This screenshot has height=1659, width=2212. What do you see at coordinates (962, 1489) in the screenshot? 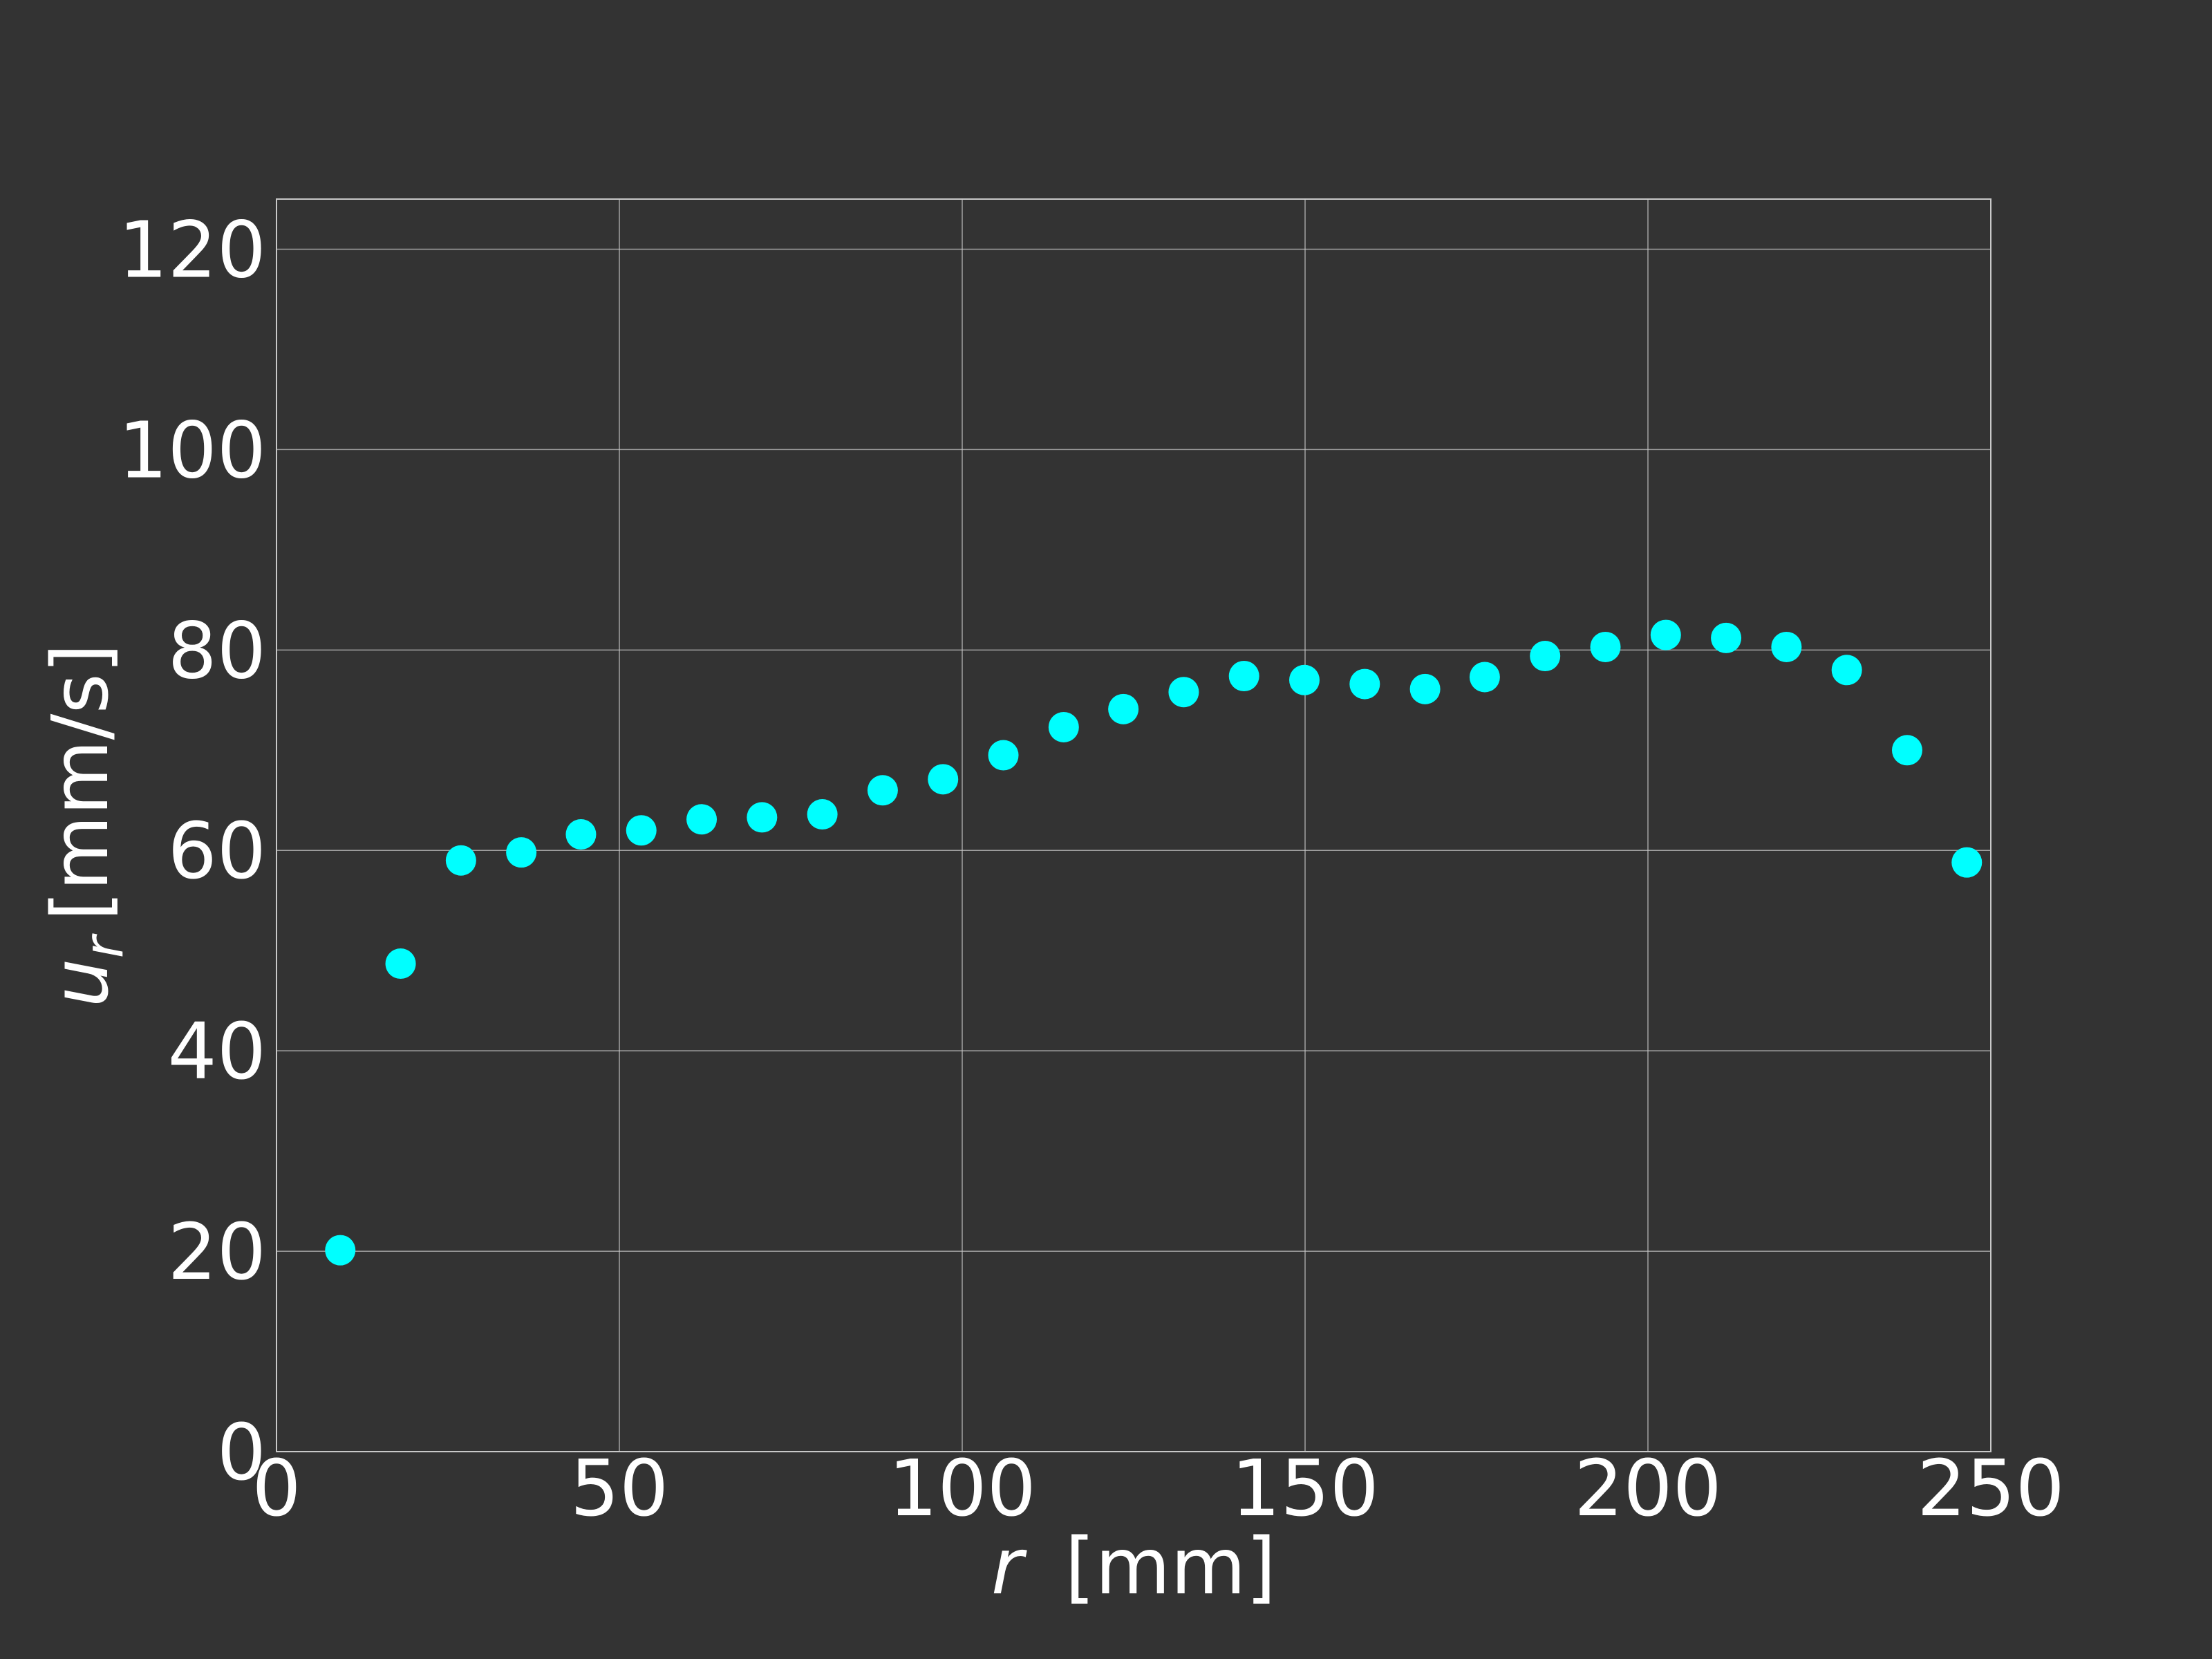
I see `x-tick-label: 100` at bounding box center [962, 1489].